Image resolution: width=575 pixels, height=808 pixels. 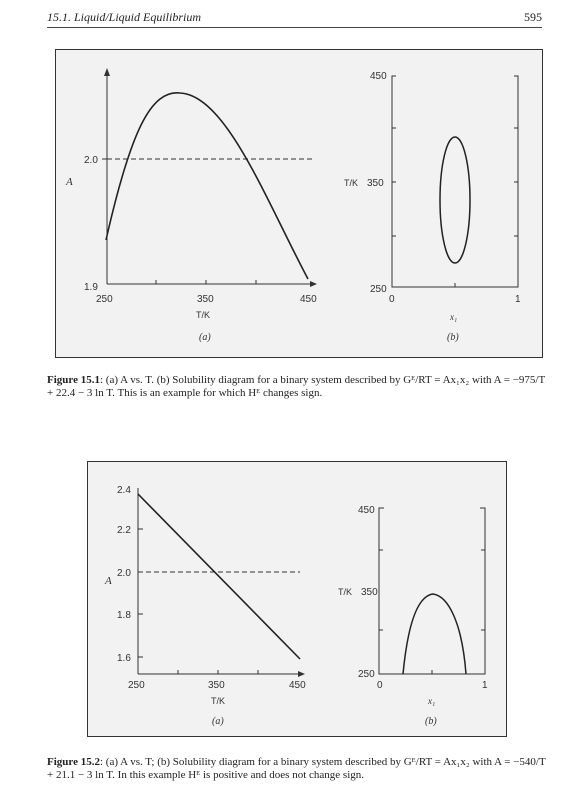 I want to click on y-tick-label: 2.4, so click(x=124, y=490).